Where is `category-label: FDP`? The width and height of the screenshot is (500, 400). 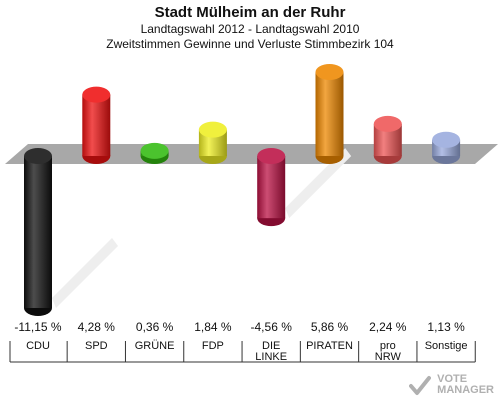 category-label: FDP is located at coordinates (213, 346).